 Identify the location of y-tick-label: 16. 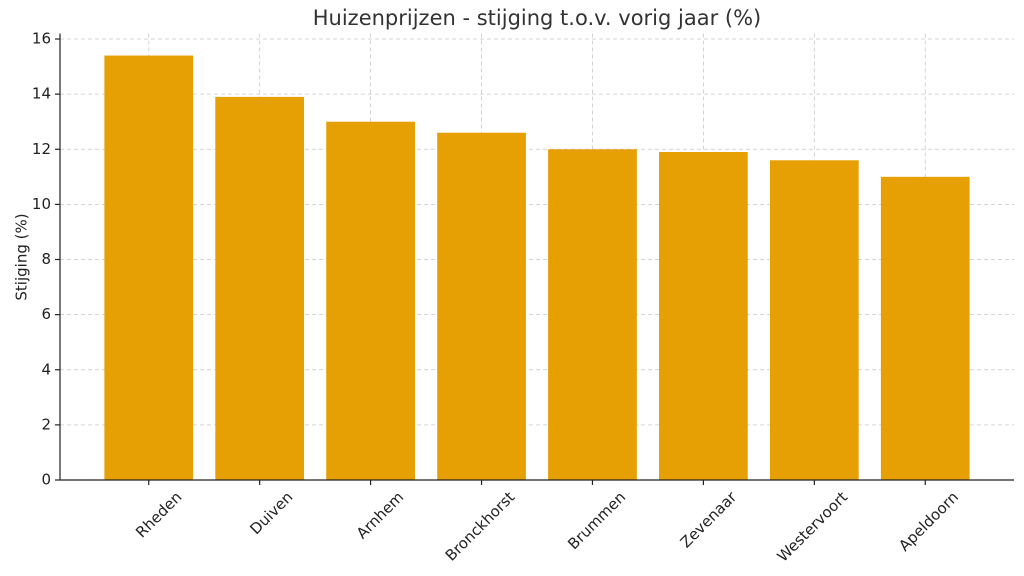
(41, 39).